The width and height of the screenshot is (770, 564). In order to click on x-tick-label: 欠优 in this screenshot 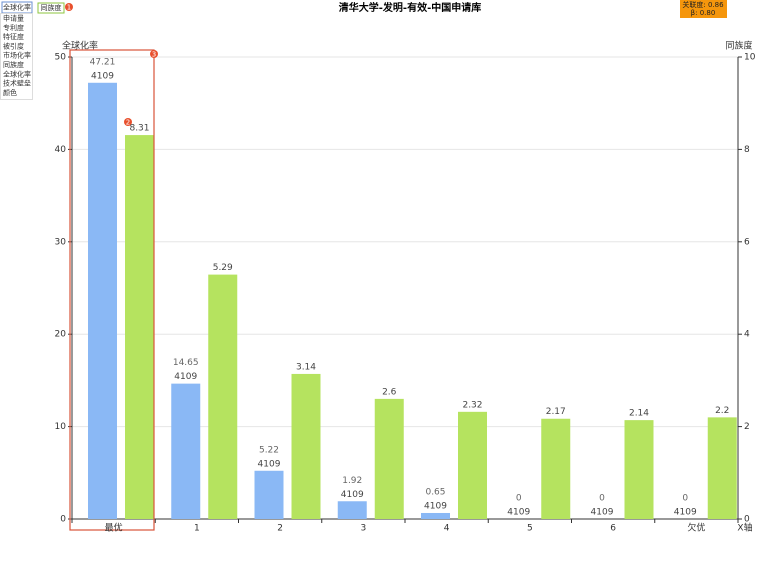, I will do `click(696, 528)`.